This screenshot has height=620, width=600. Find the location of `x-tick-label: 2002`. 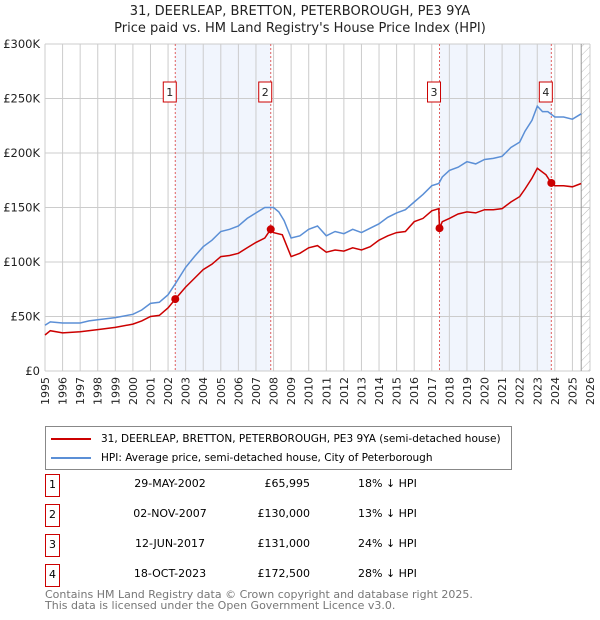

x-tick-label: 2002 is located at coordinates (168, 391).